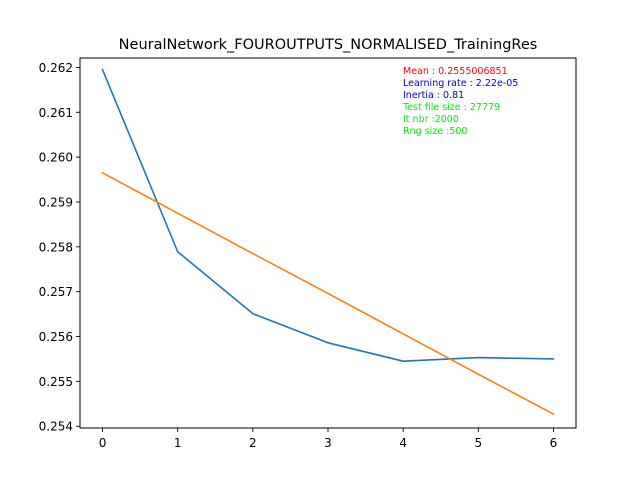  What do you see at coordinates (328, 443) in the screenshot?
I see `x-tick-label: 3` at bounding box center [328, 443].